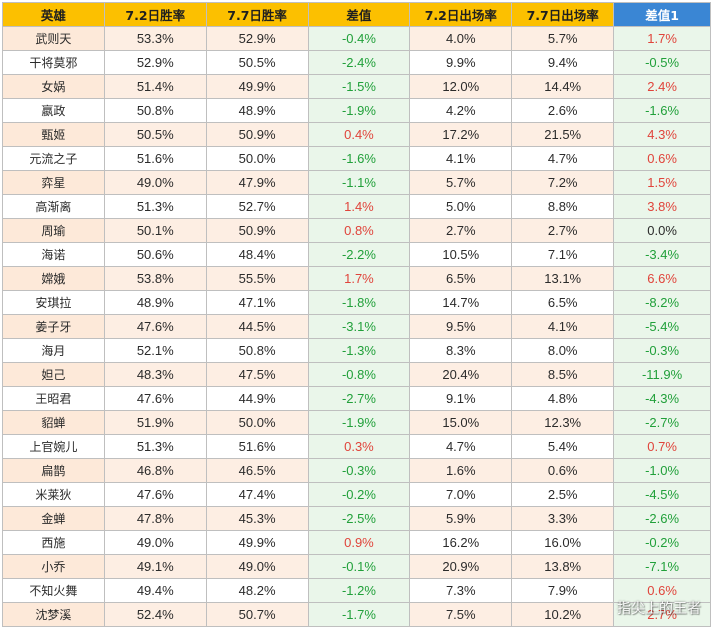 This screenshot has width=711, height=627. Describe the element at coordinates (563, 38) in the screenshot. I see `pickrate-0707-cell: 5.7%` at that location.